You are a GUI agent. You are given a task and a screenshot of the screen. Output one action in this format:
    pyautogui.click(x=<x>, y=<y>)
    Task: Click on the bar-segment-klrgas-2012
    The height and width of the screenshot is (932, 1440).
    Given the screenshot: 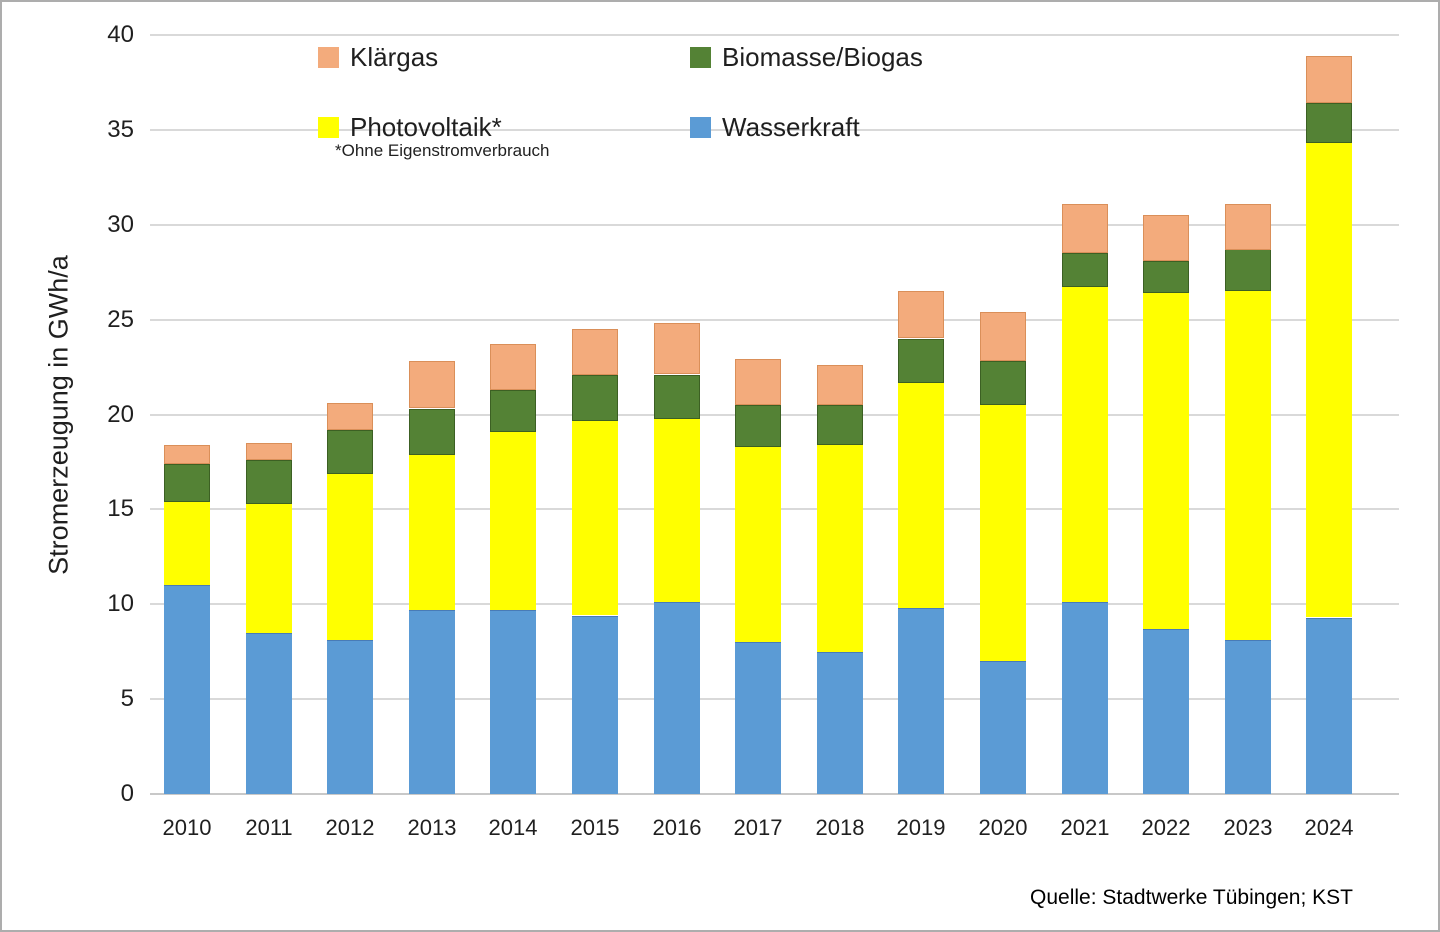 What is the action you would take?
    pyautogui.click(x=350, y=416)
    